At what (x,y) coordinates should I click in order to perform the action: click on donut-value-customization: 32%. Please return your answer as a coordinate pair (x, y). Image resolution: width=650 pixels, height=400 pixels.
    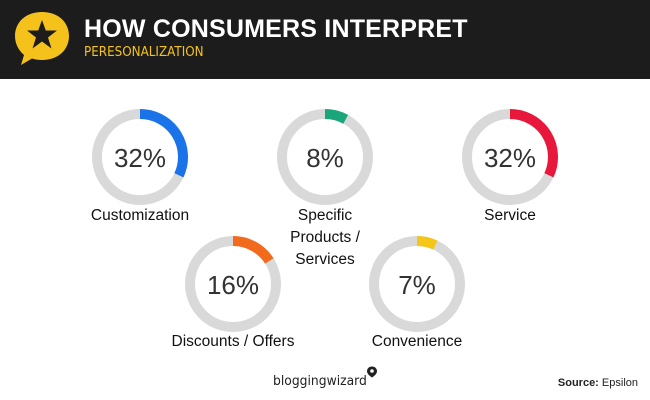
    Looking at the image, I should click on (140, 158).